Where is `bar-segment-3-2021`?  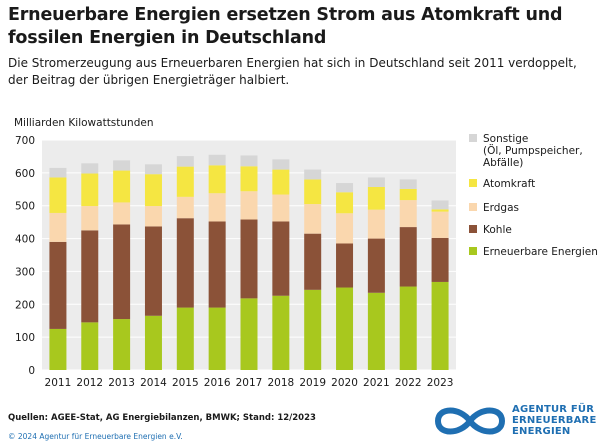 bar-segment-3-2021 is located at coordinates (376, 224).